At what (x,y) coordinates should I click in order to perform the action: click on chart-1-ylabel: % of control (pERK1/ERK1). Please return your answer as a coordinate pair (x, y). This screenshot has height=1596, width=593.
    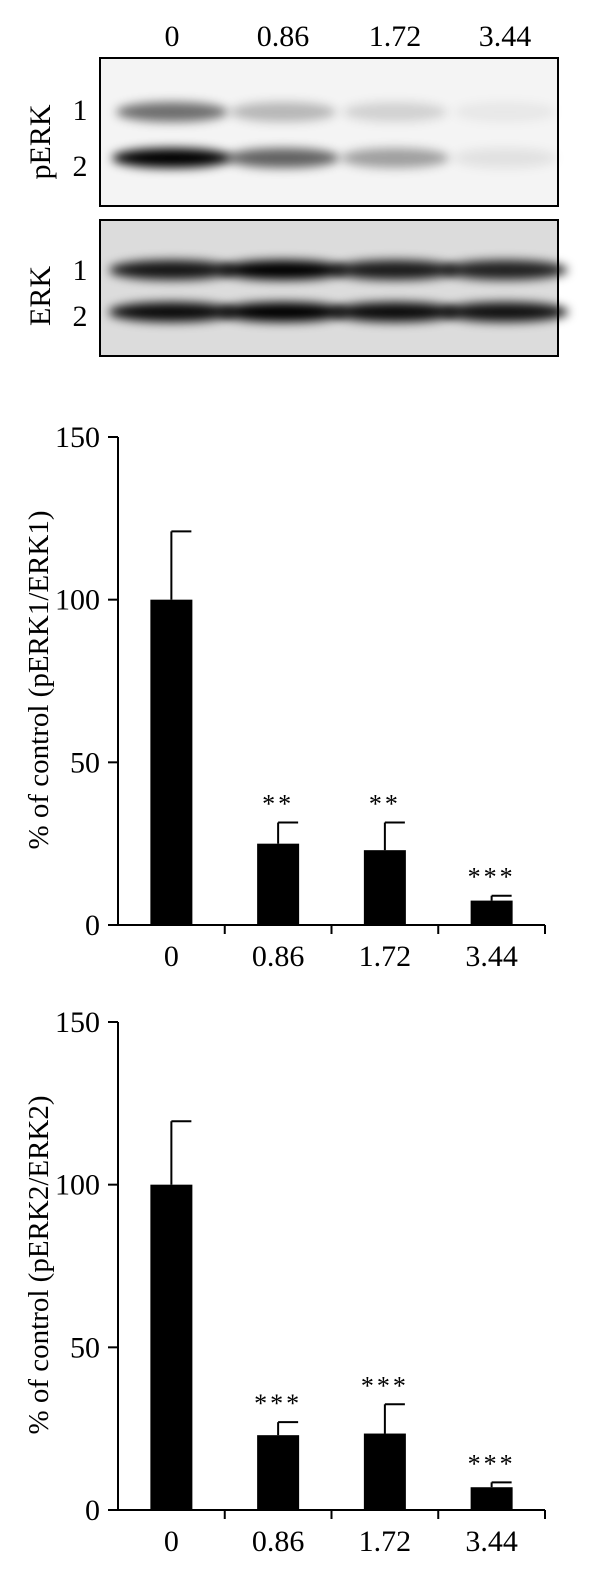
    Looking at the image, I should click on (39, 679).